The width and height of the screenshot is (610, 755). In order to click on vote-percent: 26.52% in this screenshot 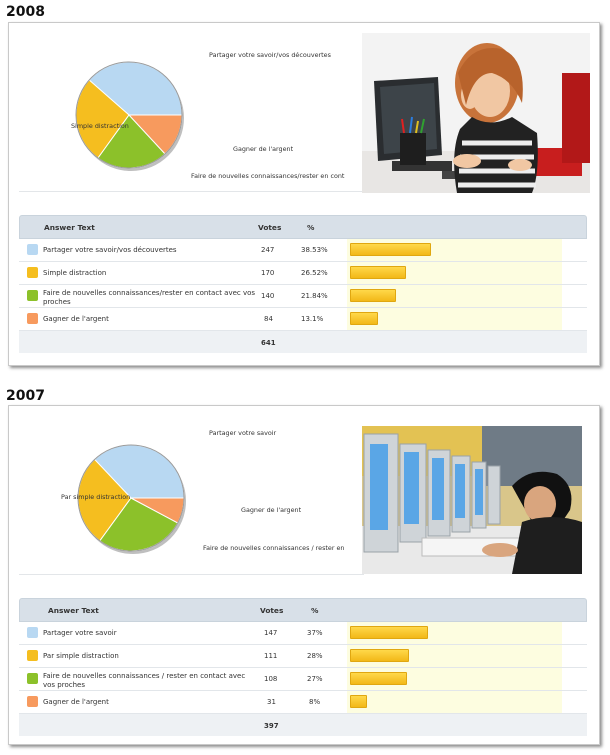, I will do `click(314, 273)`.